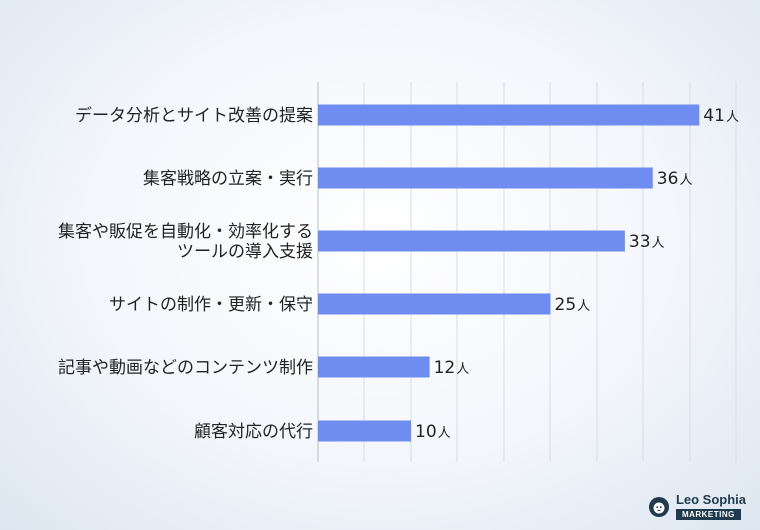  Describe the element at coordinates (228, 179) in the screenshot. I see `category-label: 集客戦略の立案・実行` at that location.